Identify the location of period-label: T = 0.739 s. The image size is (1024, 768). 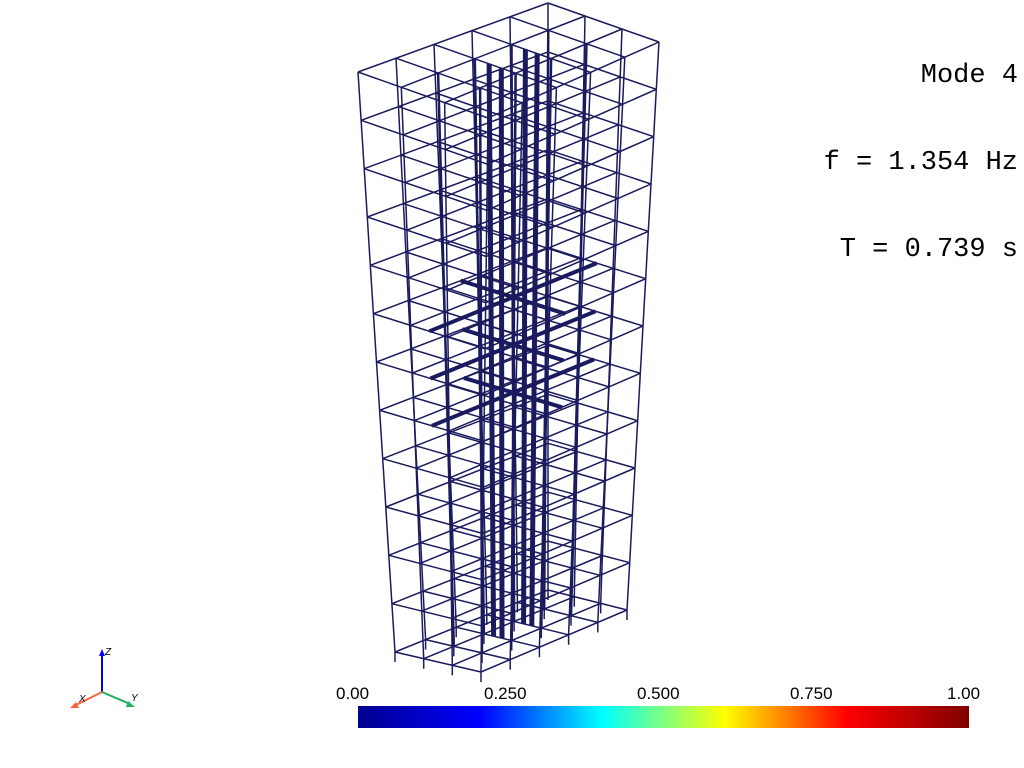
(928, 250).